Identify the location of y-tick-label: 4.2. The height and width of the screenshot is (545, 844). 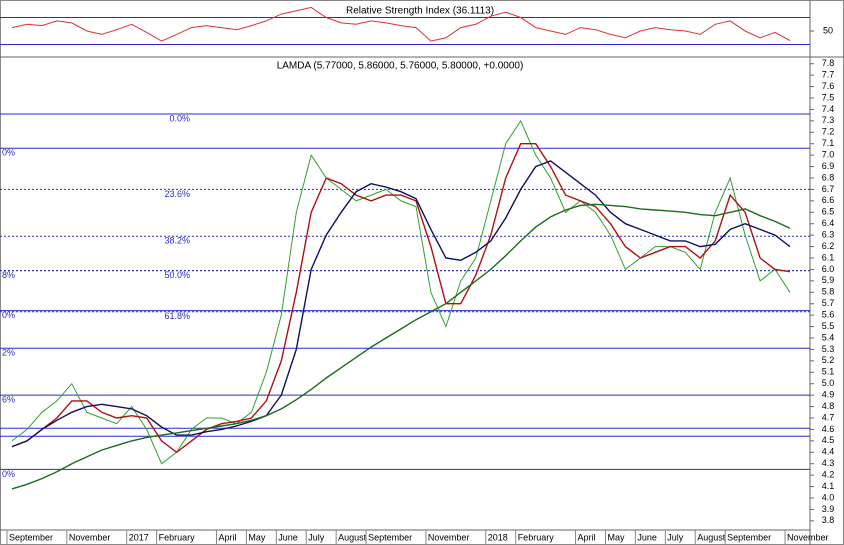
(828, 475).